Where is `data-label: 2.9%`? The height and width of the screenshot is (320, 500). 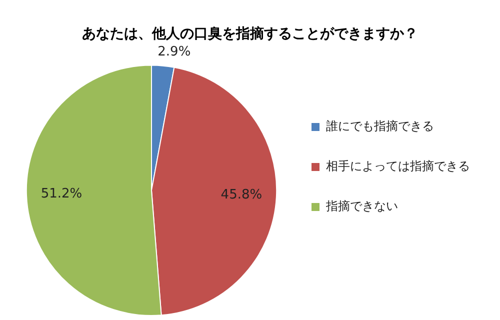
data-label: 2.9% is located at coordinates (174, 52).